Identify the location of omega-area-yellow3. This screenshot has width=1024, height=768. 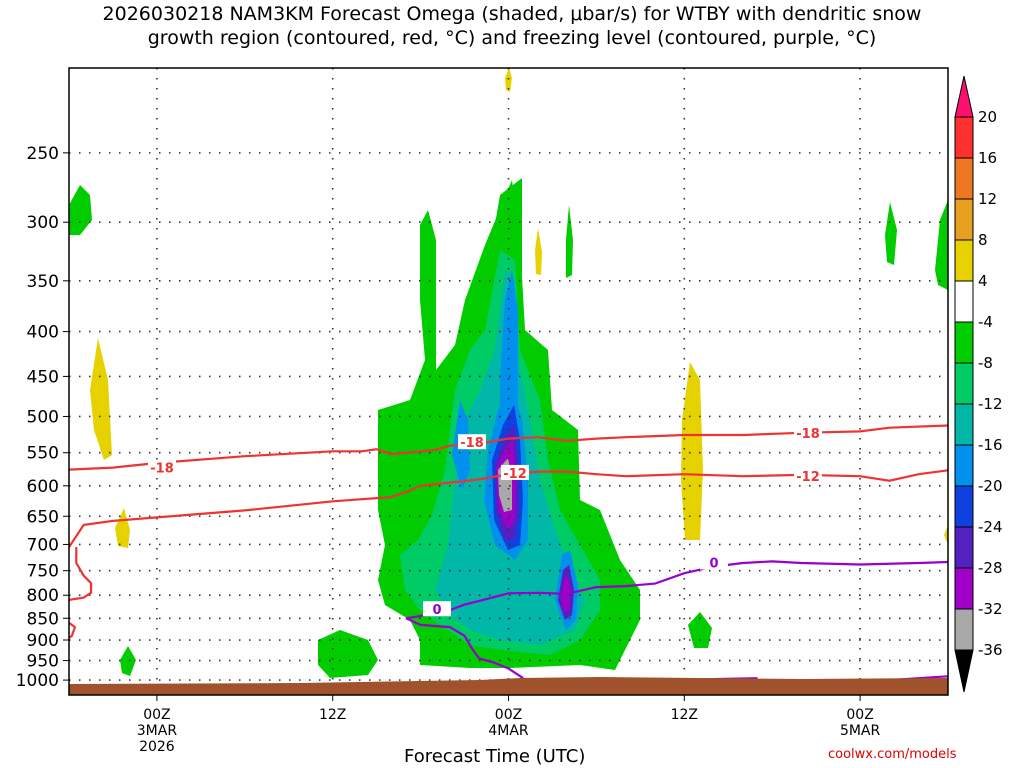
(692, 451).